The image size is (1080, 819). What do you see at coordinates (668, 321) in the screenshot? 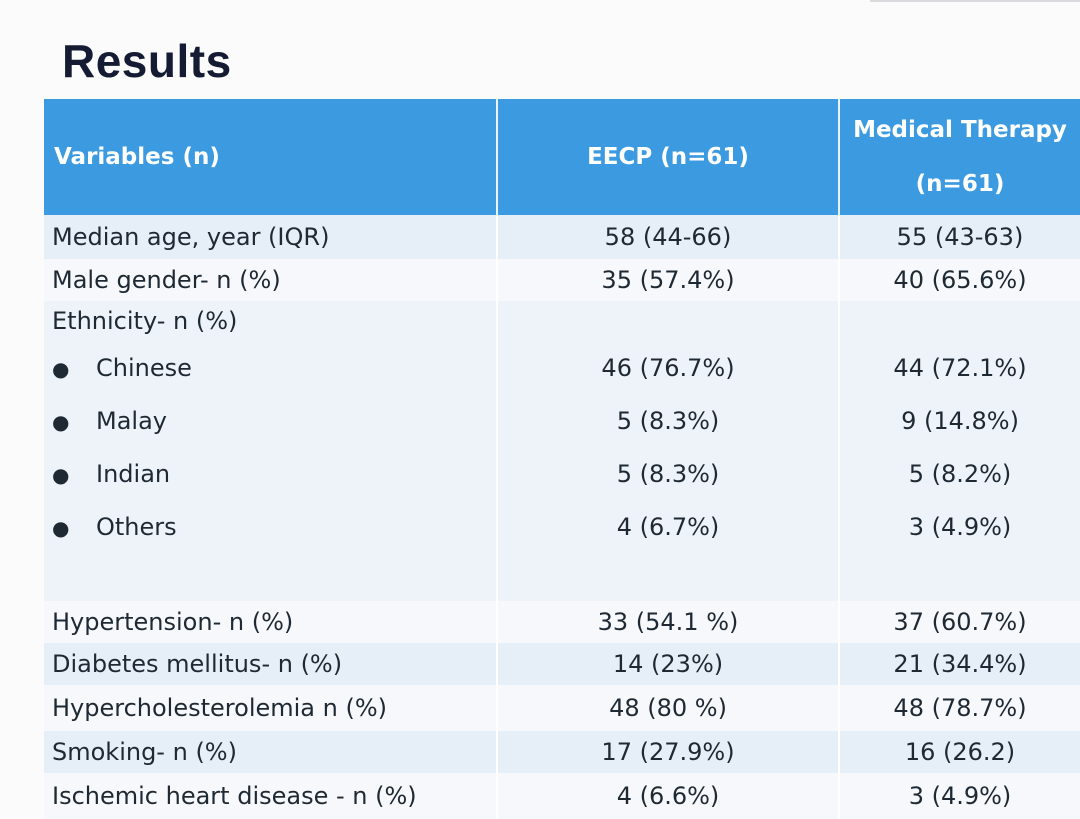
I see `eecp-value` at bounding box center [668, 321].